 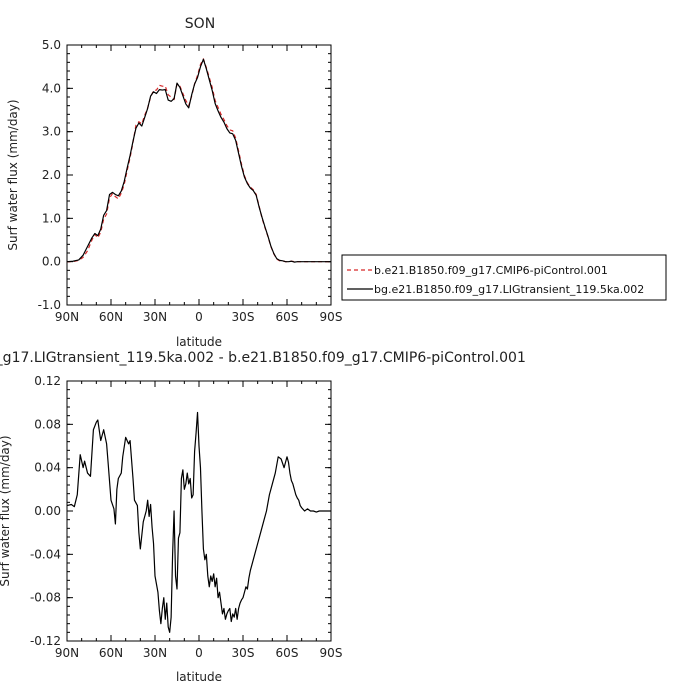 I want to click on bottom-x-axis-label: latitude, so click(x=199, y=677).